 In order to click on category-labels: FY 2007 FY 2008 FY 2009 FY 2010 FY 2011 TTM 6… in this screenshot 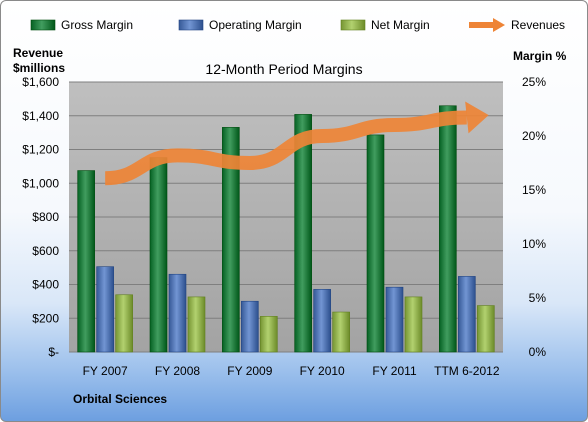, I will do `click(291, 371)`.